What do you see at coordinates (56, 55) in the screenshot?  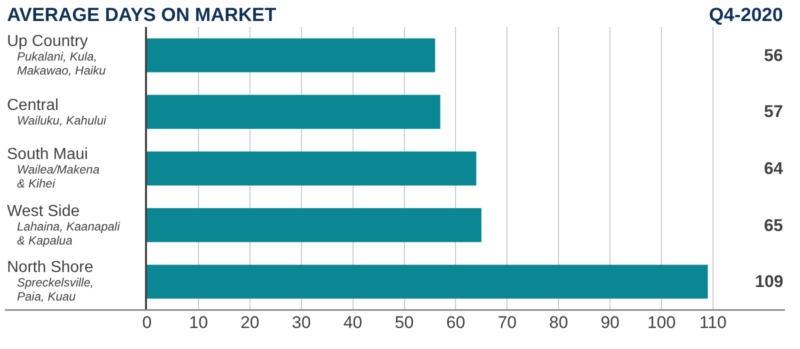 I see `y-tick-label: Up Country Pukalani, Kula, Makawao, Haiku` at bounding box center [56, 55].